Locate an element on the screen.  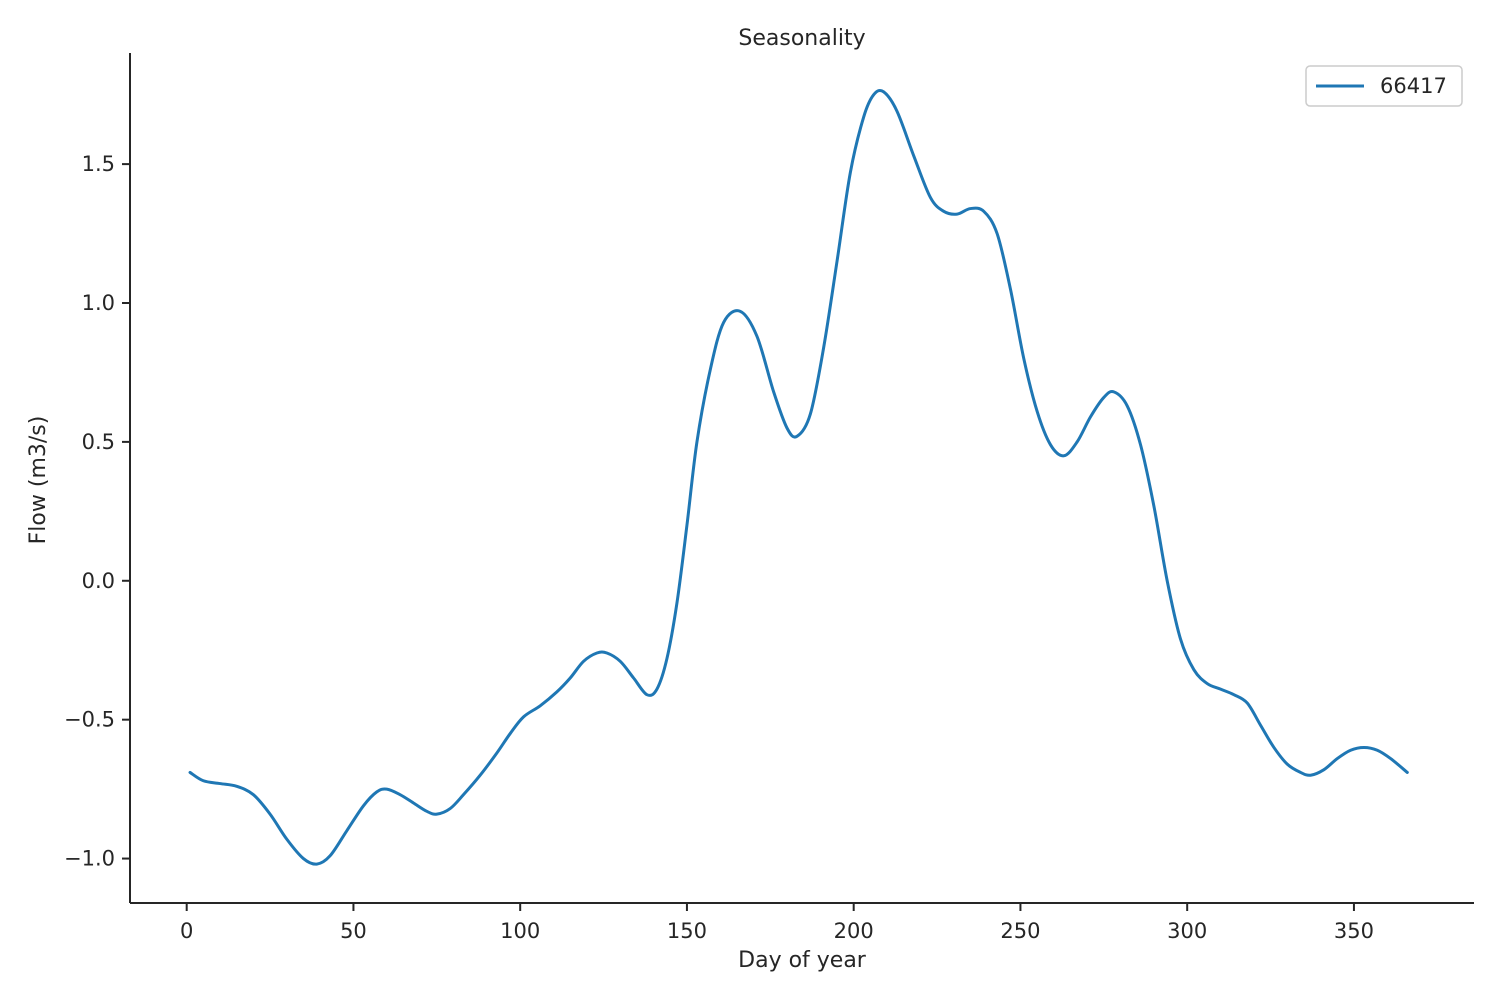
legend-box is located at coordinates (1384, 86).